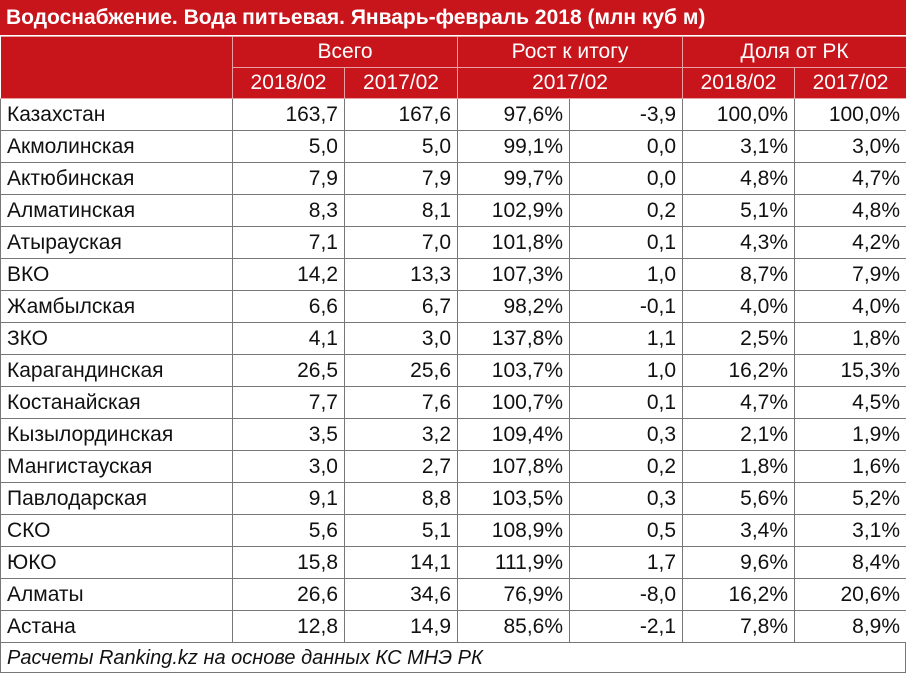 The height and width of the screenshot is (674, 906). I want to click on cell-growth-pct: 97,6%, so click(514, 114).